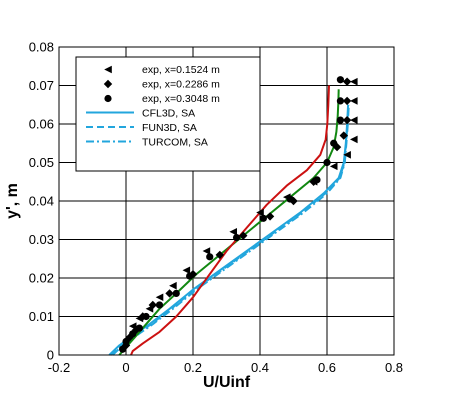  Describe the element at coordinates (260, 367) in the screenshot. I see `x-tick-label: 0.4` at that location.